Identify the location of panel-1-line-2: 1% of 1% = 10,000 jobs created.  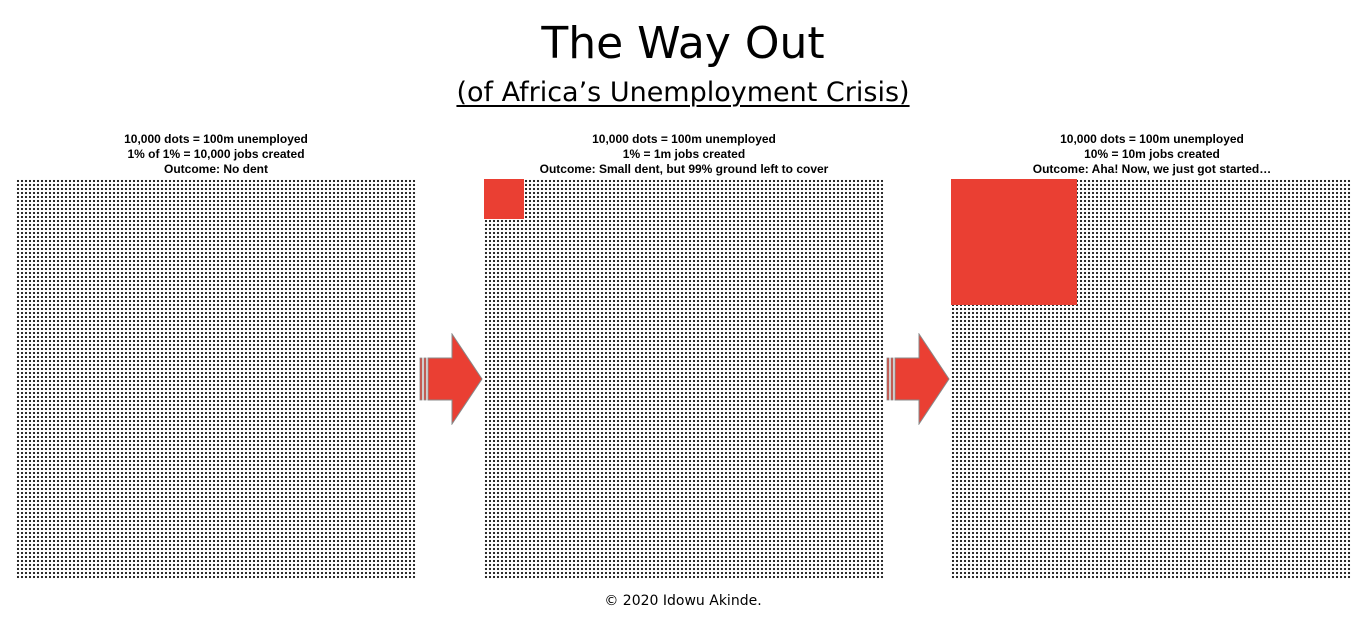
(216, 154).